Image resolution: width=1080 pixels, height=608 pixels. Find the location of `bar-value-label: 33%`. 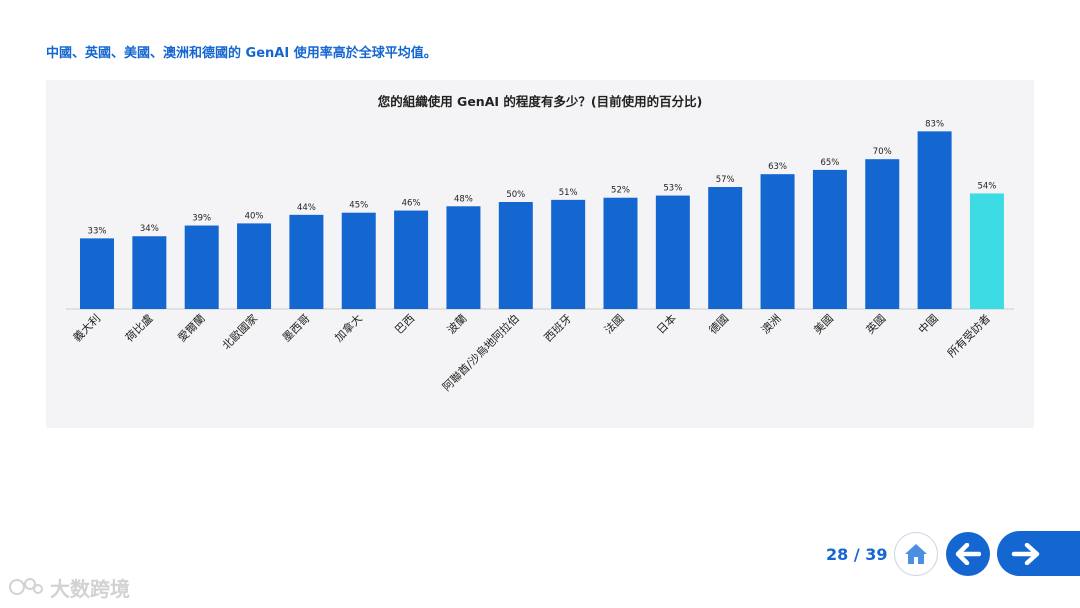

bar-value-label: 33% is located at coordinates (97, 231).